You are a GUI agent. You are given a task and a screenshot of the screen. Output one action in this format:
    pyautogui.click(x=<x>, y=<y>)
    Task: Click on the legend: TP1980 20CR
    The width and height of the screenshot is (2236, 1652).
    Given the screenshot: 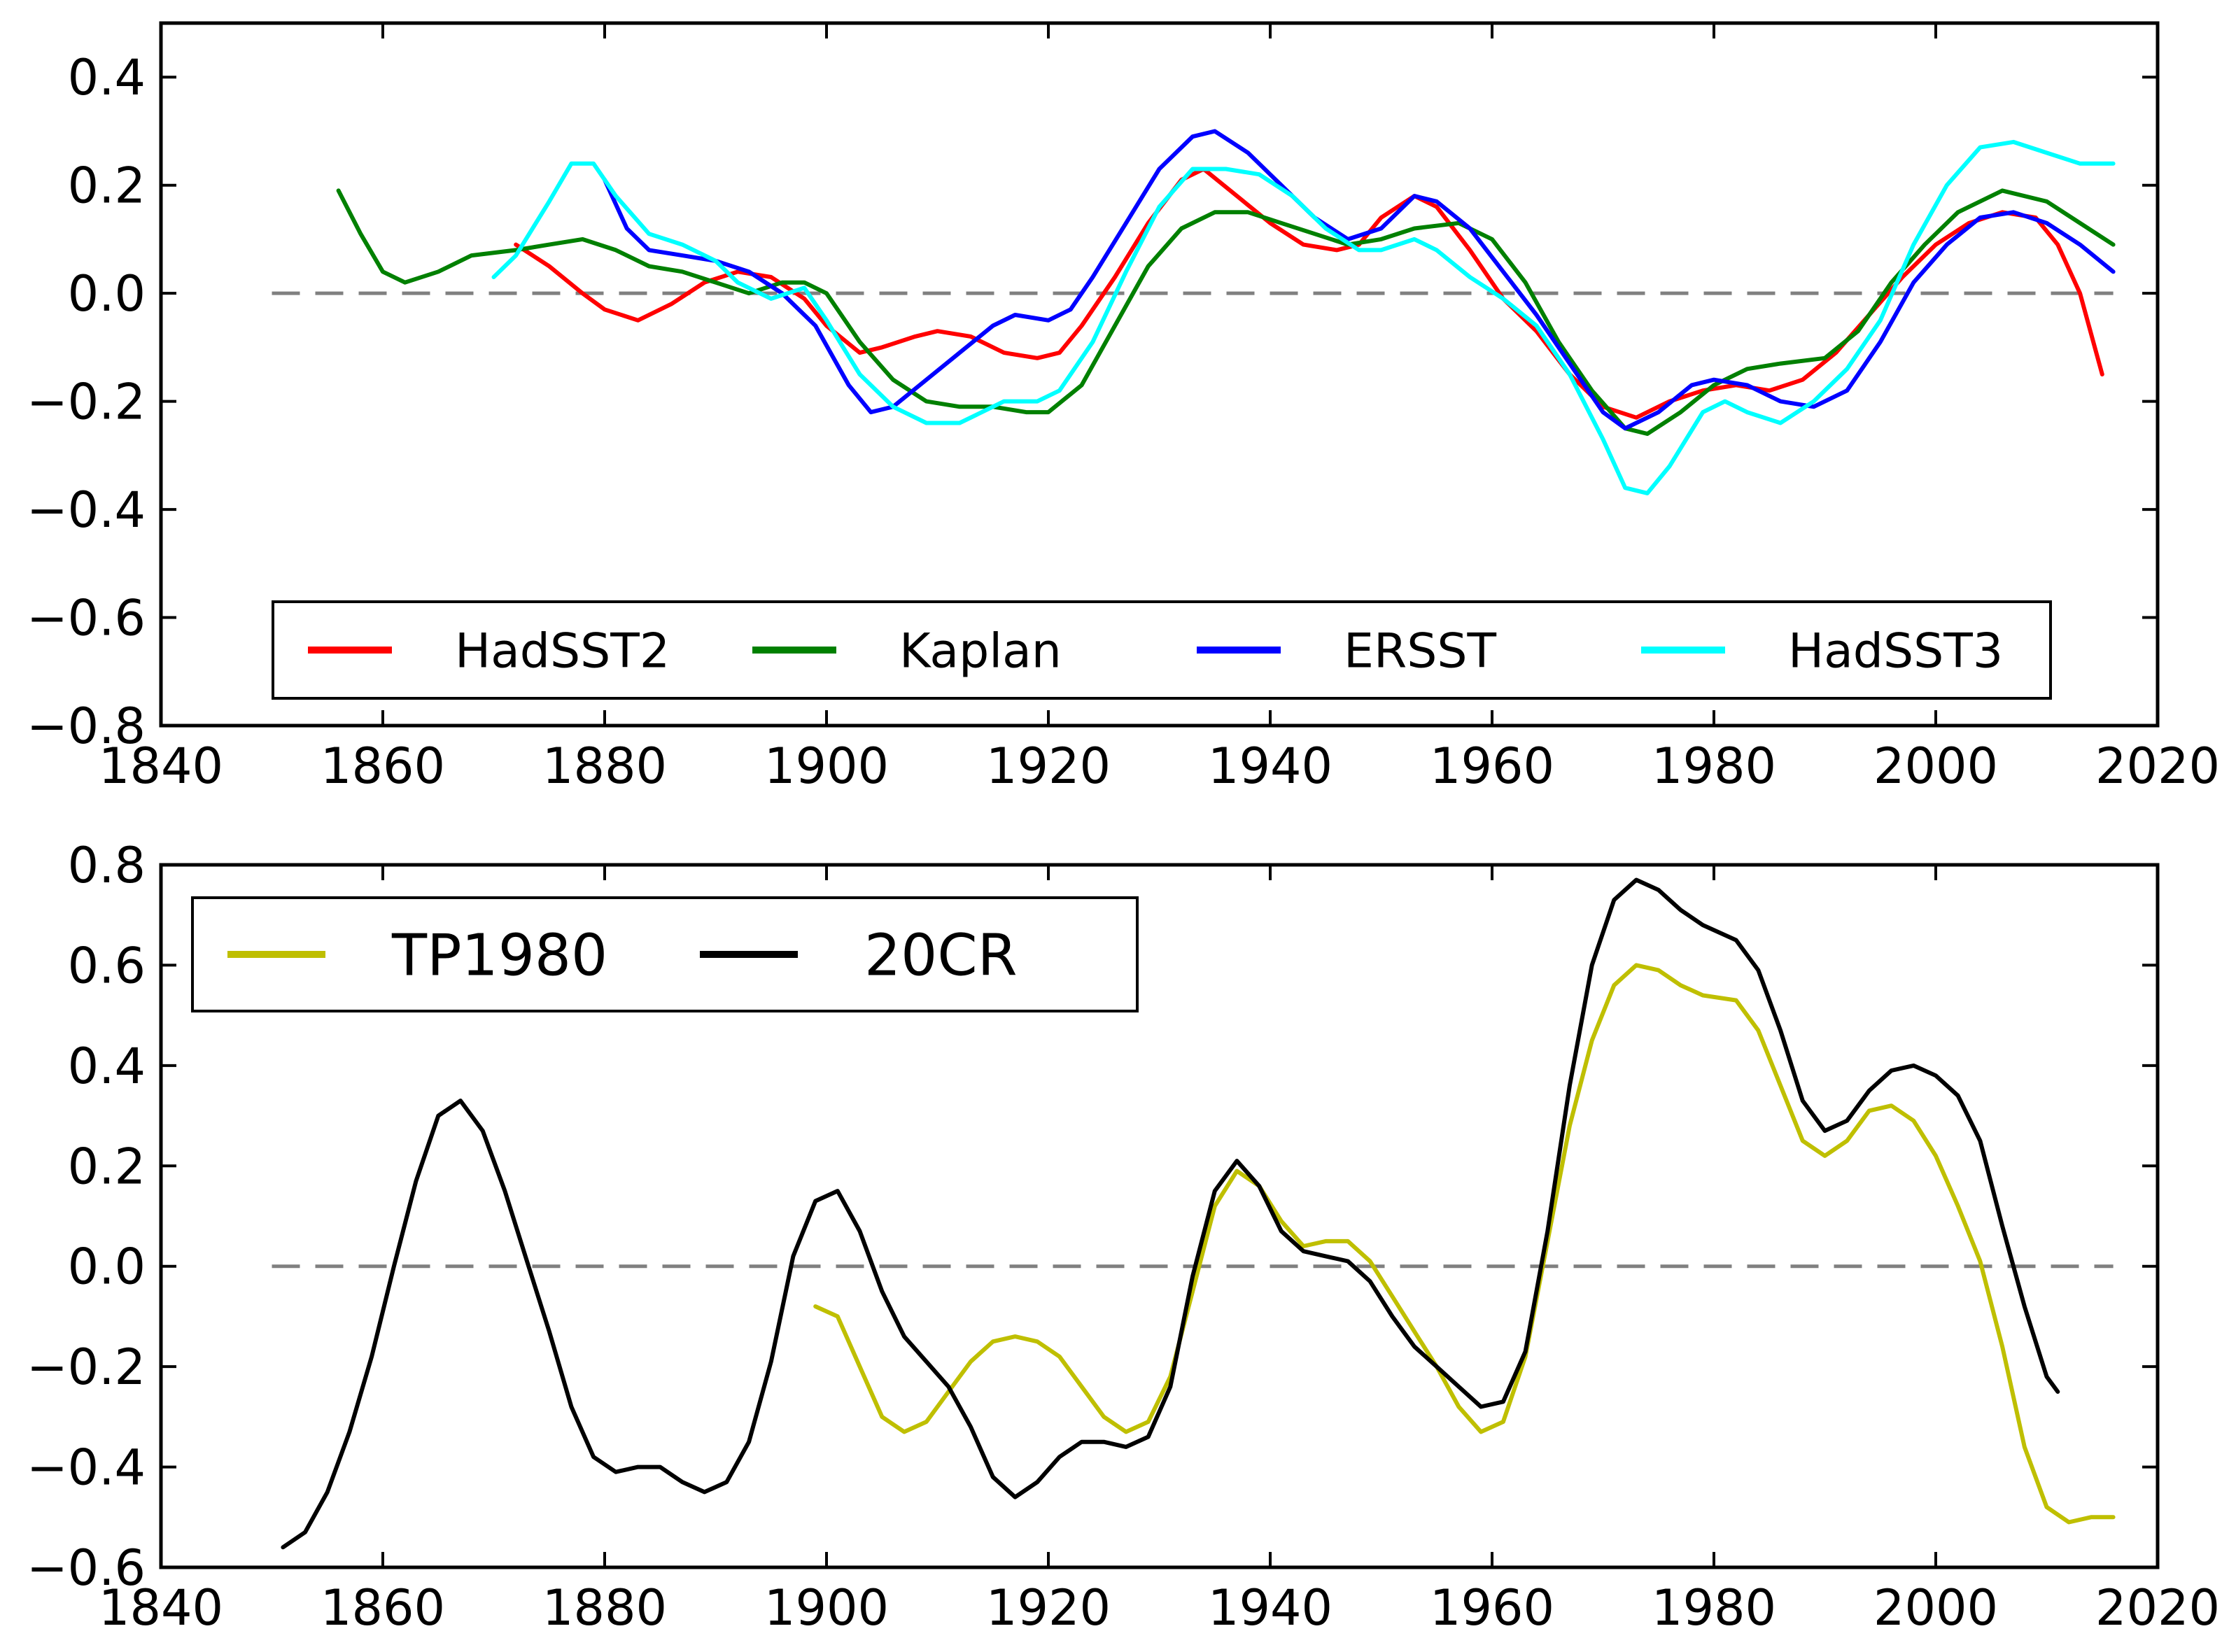 What is the action you would take?
    pyautogui.click(x=665, y=954)
    